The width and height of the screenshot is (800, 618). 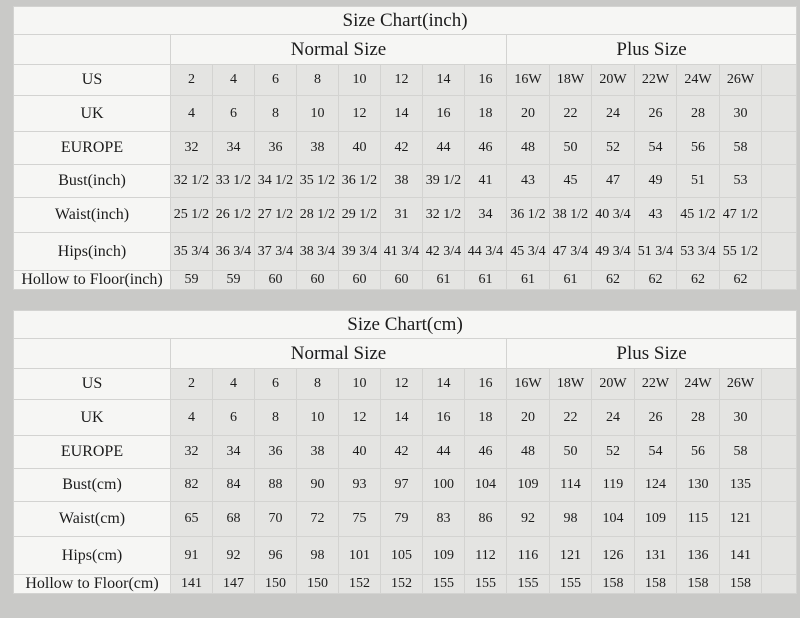 What do you see at coordinates (191, 215) in the screenshot?
I see `size-cell: 25 1/2` at bounding box center [191, 215].